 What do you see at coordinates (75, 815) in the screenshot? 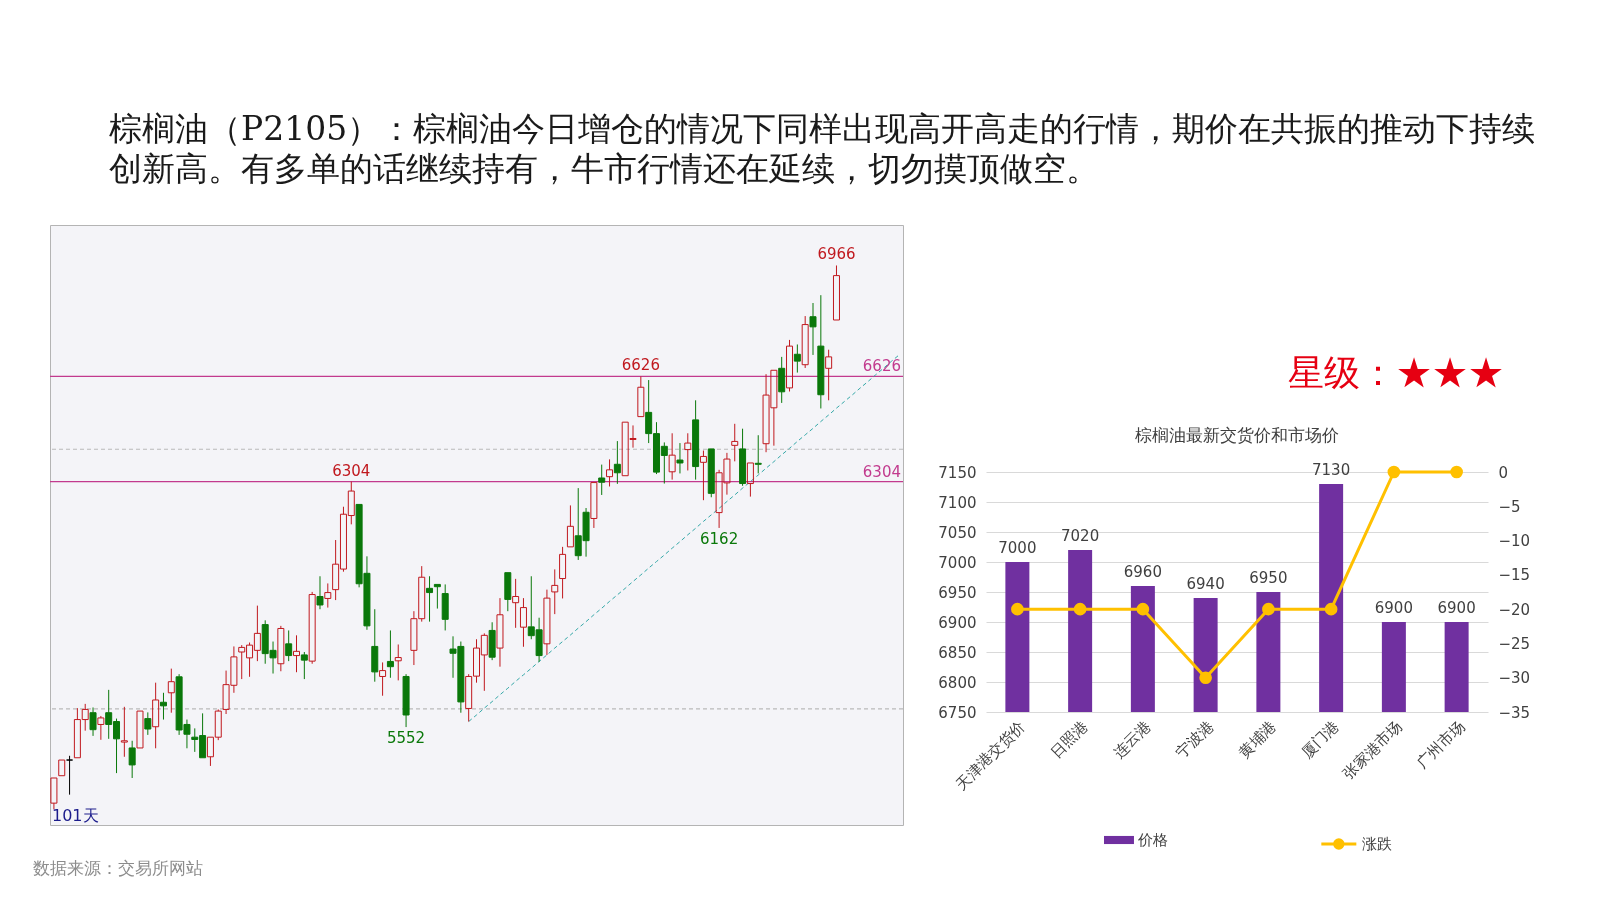
I see `annotation: 101天` at bounding box center [75, 815].